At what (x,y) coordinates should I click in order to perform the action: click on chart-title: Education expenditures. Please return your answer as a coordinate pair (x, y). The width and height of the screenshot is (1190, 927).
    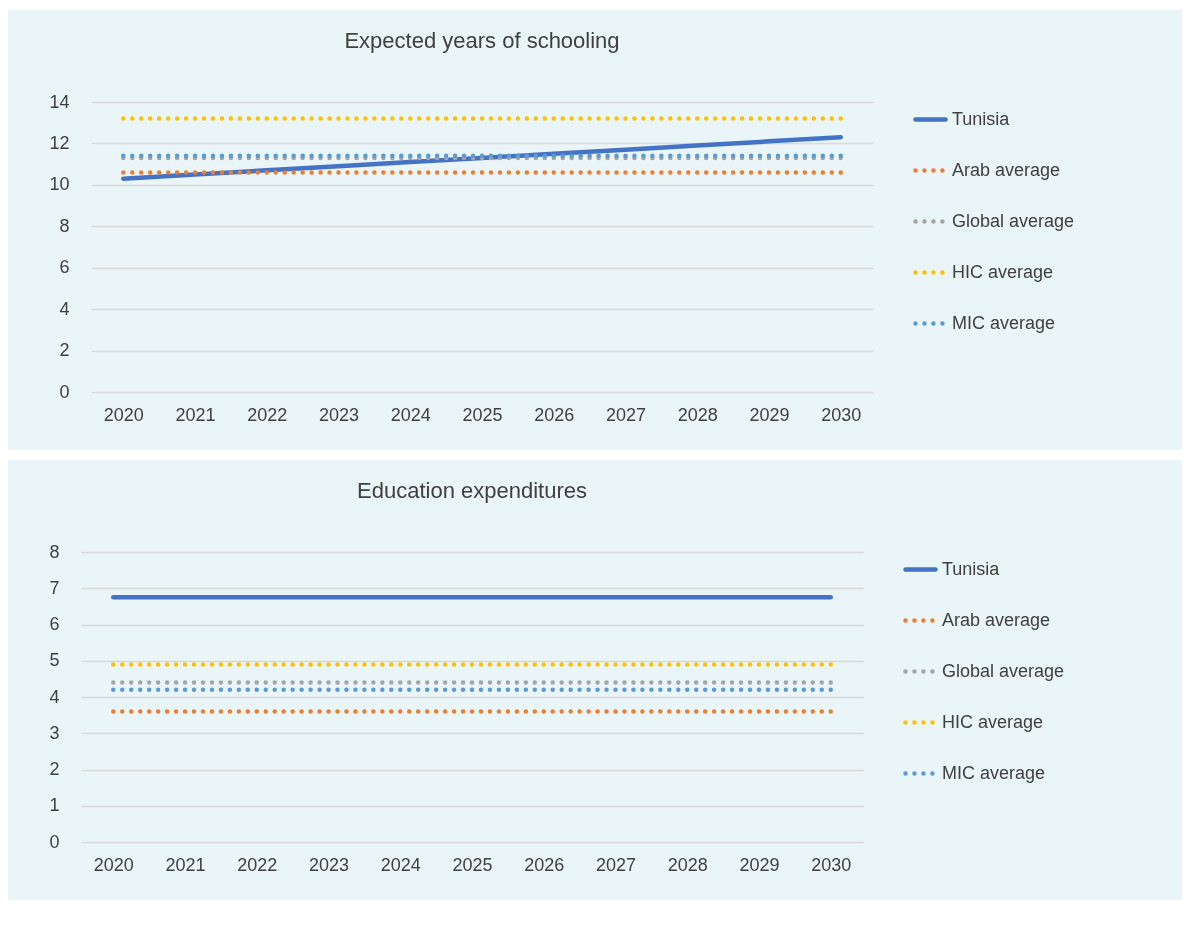
    Looking at the image, I should click on (472, 490).